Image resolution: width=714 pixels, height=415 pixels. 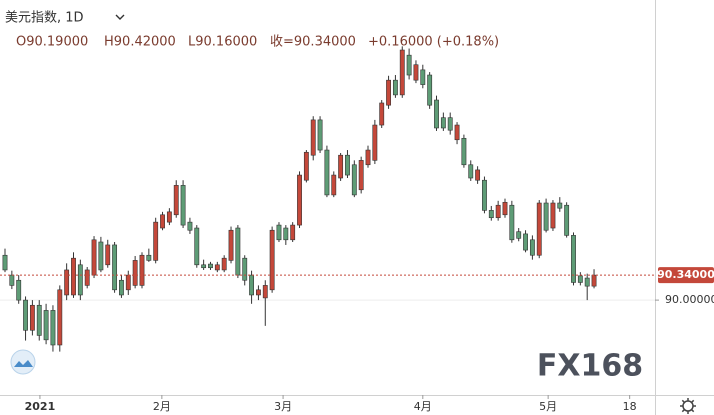 What do you see at coordinates (44, 18) in the screenshot?
I see `chart-title: 美元指数, 1D` at bounding box center [44, 18].